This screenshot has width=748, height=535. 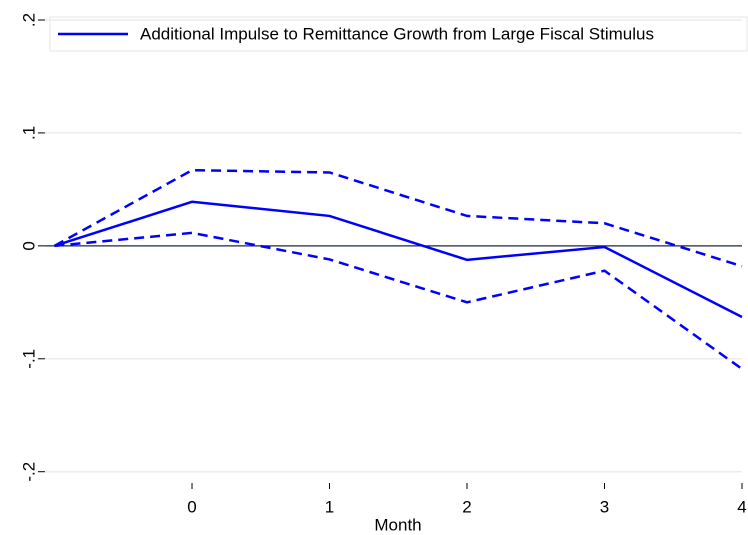 What do you see at coordinates (191, 506) in the screenshot?
I see `x-tick-label: 0` at bounding box center [191, 506].